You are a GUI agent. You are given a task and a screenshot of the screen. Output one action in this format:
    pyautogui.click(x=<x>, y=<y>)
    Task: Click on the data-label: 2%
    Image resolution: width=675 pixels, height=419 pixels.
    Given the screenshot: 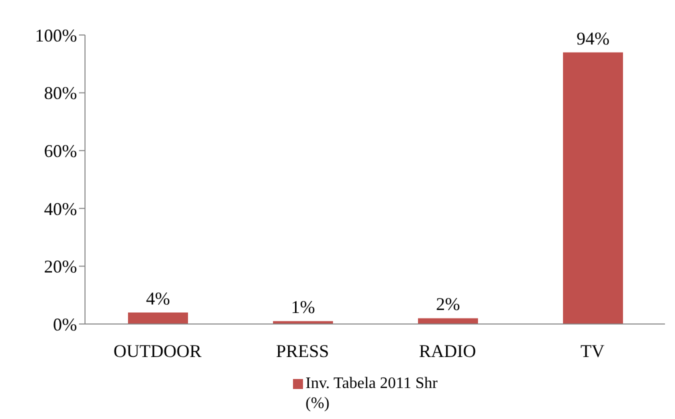 What is the action you would take?
    pyautogui.click(x=448, y=304)
    